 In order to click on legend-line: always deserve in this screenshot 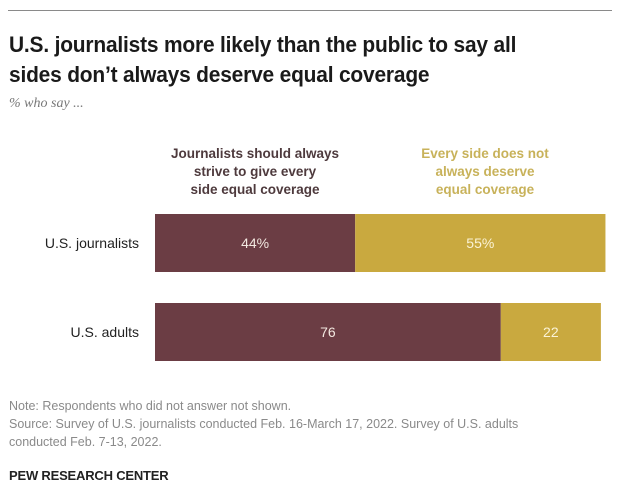, I will do `click(485, 171)`.